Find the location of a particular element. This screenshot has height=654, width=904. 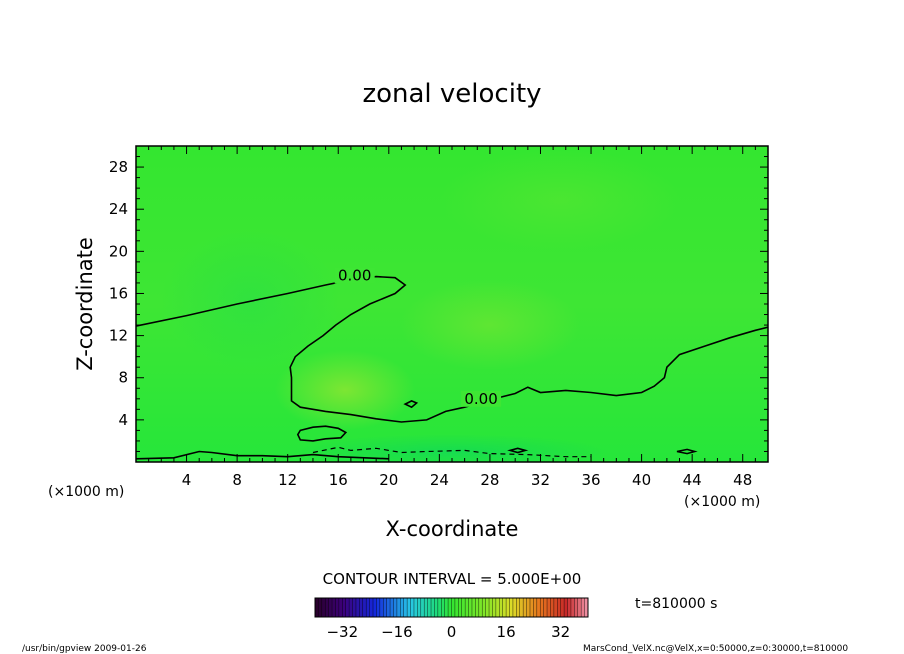

colorbar is located at coordinates (452, 607).